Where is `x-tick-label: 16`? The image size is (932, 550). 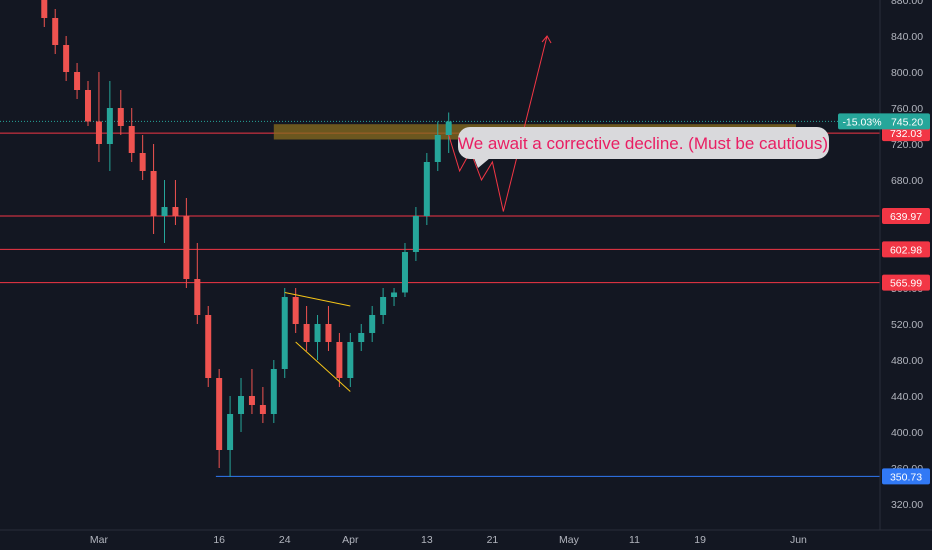
x-tick-label: 16 is located at coordinates (219, 540).